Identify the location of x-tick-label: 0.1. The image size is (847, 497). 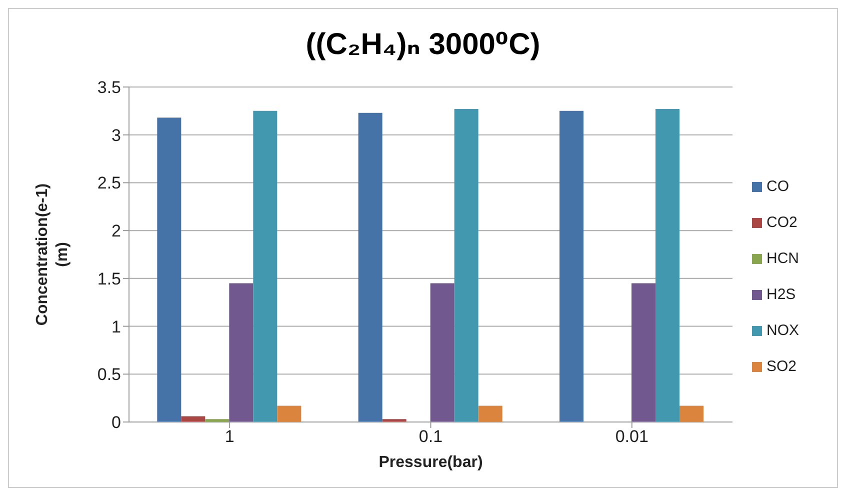
(430, 436).